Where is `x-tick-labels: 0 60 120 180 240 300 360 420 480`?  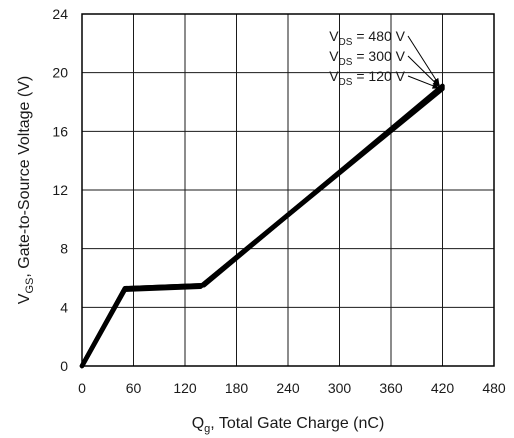
x-tick-labels: 0 60 120 180 240 300 360 420 480 is located at coordinates (292, 388).